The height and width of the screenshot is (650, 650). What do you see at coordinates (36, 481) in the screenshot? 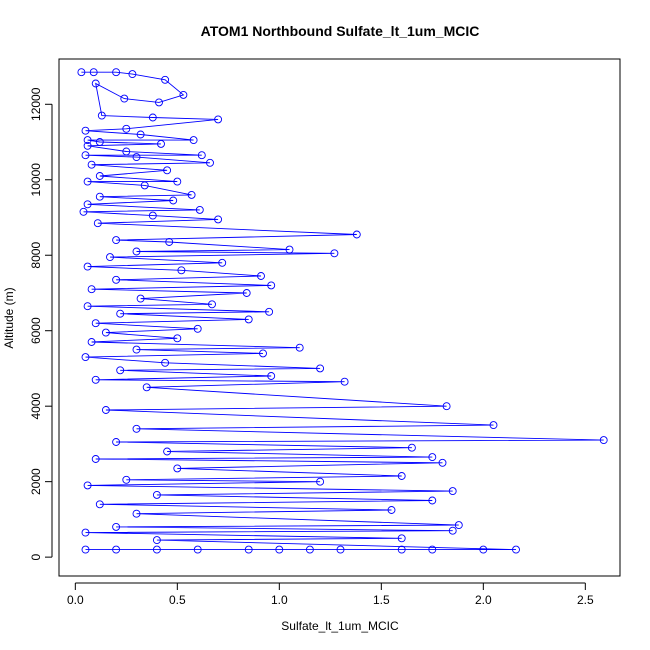
I see `y-tick-label: 2000` at bounding box center [36, 481].